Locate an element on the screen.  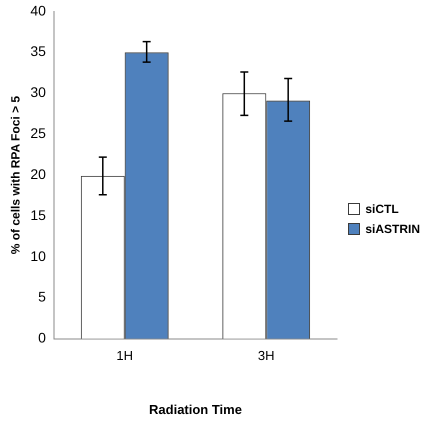
y-tick-label: 20 is located at coordinates (38, 174).